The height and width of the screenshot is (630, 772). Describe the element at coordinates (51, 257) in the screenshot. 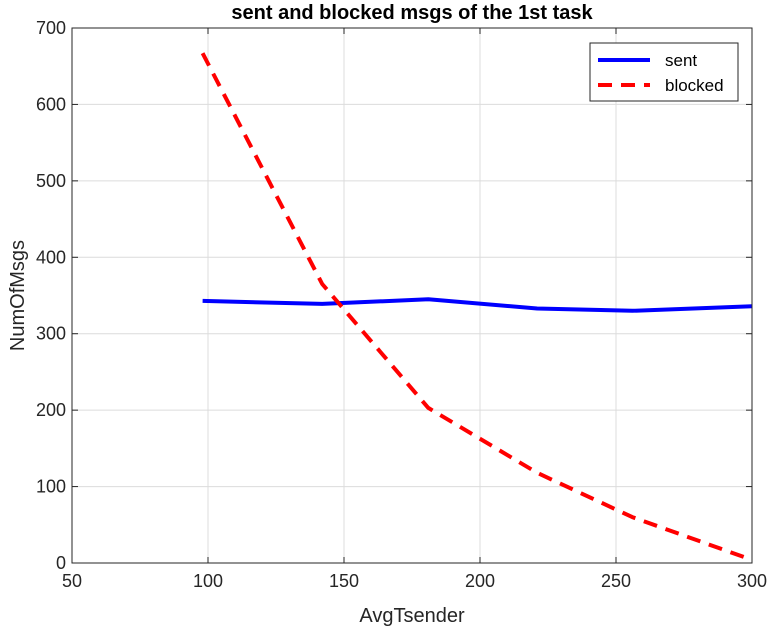

I see `y-tick-label: 400` at that location.